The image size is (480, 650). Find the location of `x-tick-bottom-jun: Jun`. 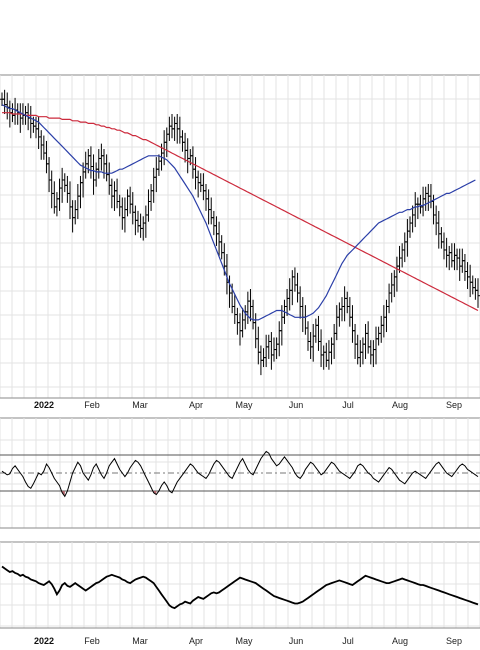

x-tick-bottom-jun: Jun is located at coordinates (296, 641).